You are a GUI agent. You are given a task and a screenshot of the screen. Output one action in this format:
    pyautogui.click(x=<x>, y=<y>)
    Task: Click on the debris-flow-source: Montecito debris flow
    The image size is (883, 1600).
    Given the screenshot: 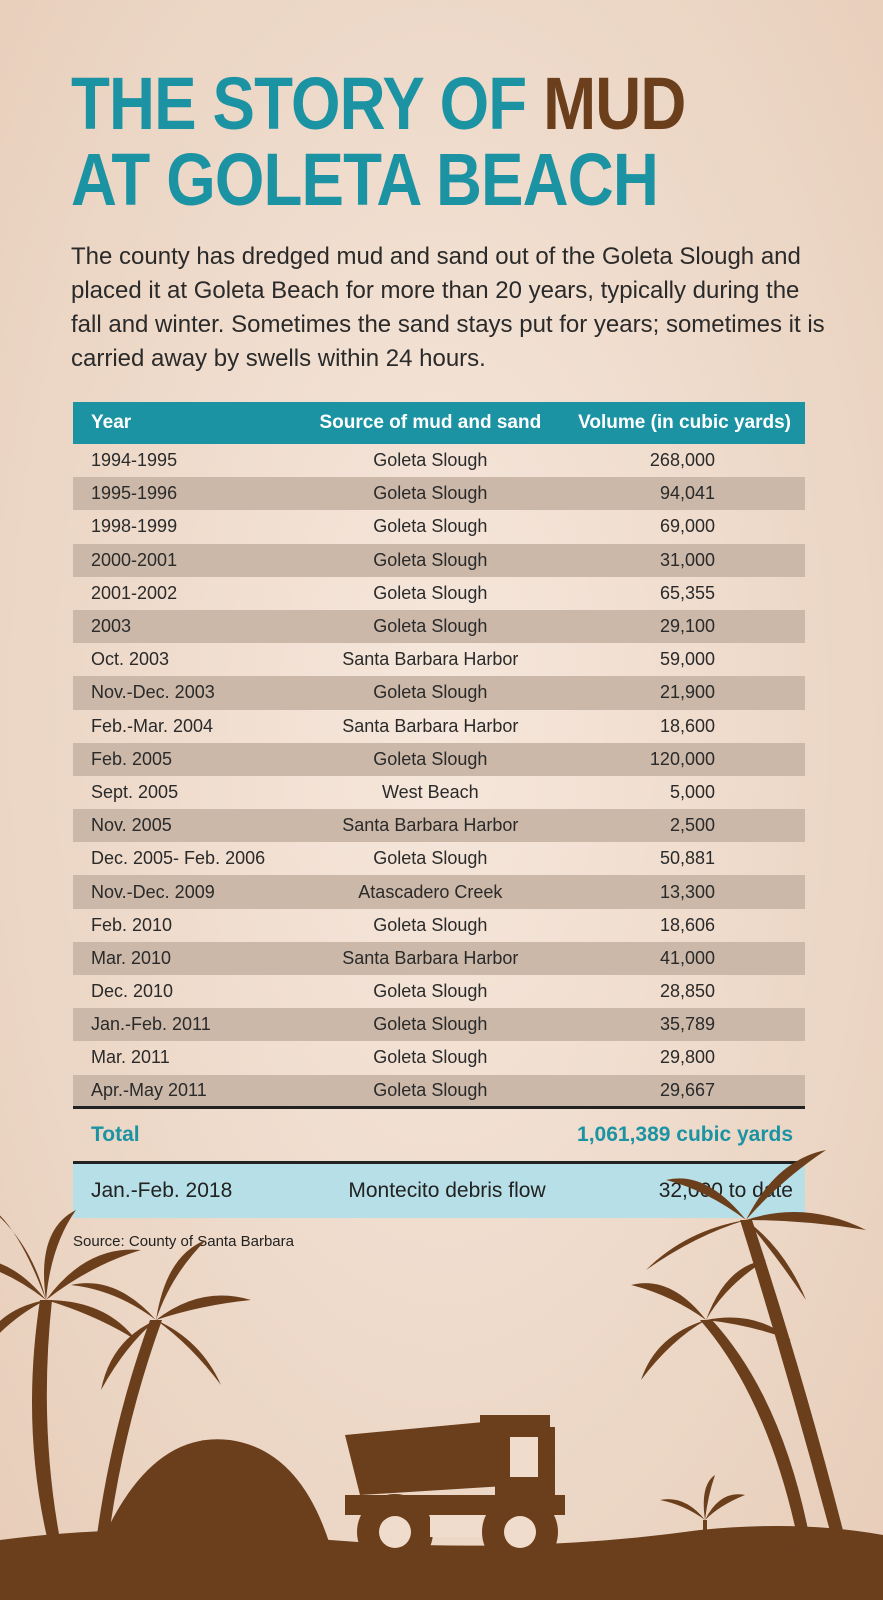 What is the action you would take?
    pyautogui.click(x=447, y=1191)
    